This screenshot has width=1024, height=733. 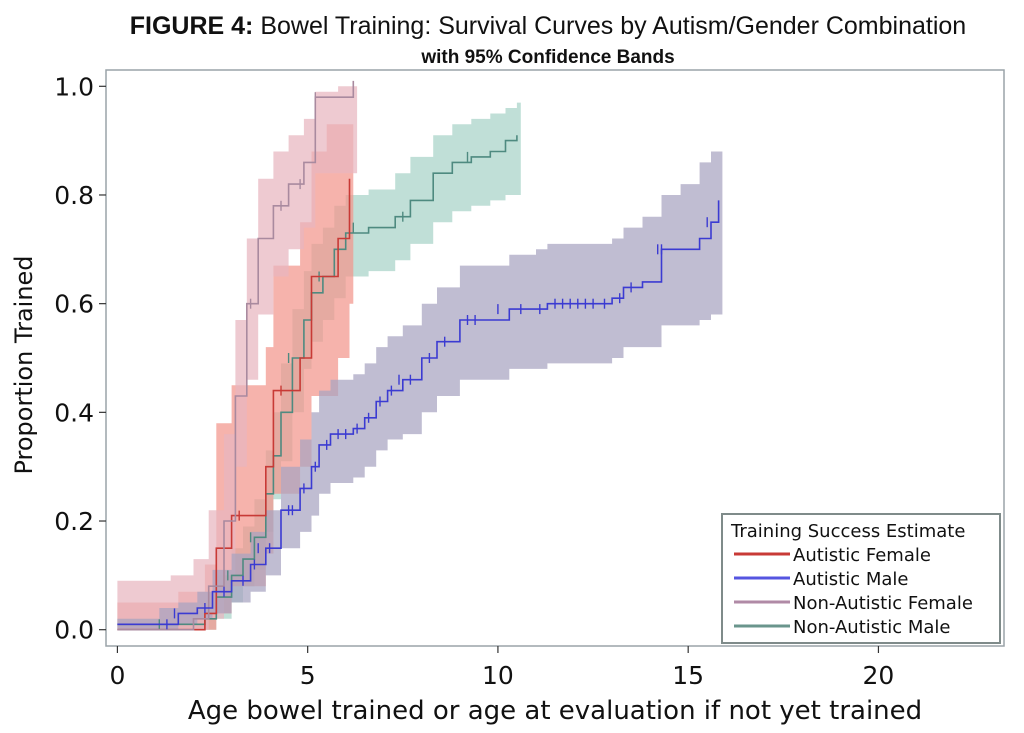 What do you see at coordinates (871, 627) in the screenshot?
I see `legend-label-non-autistic-male: Non-Autistic Male` at bounding box center [871, 627].